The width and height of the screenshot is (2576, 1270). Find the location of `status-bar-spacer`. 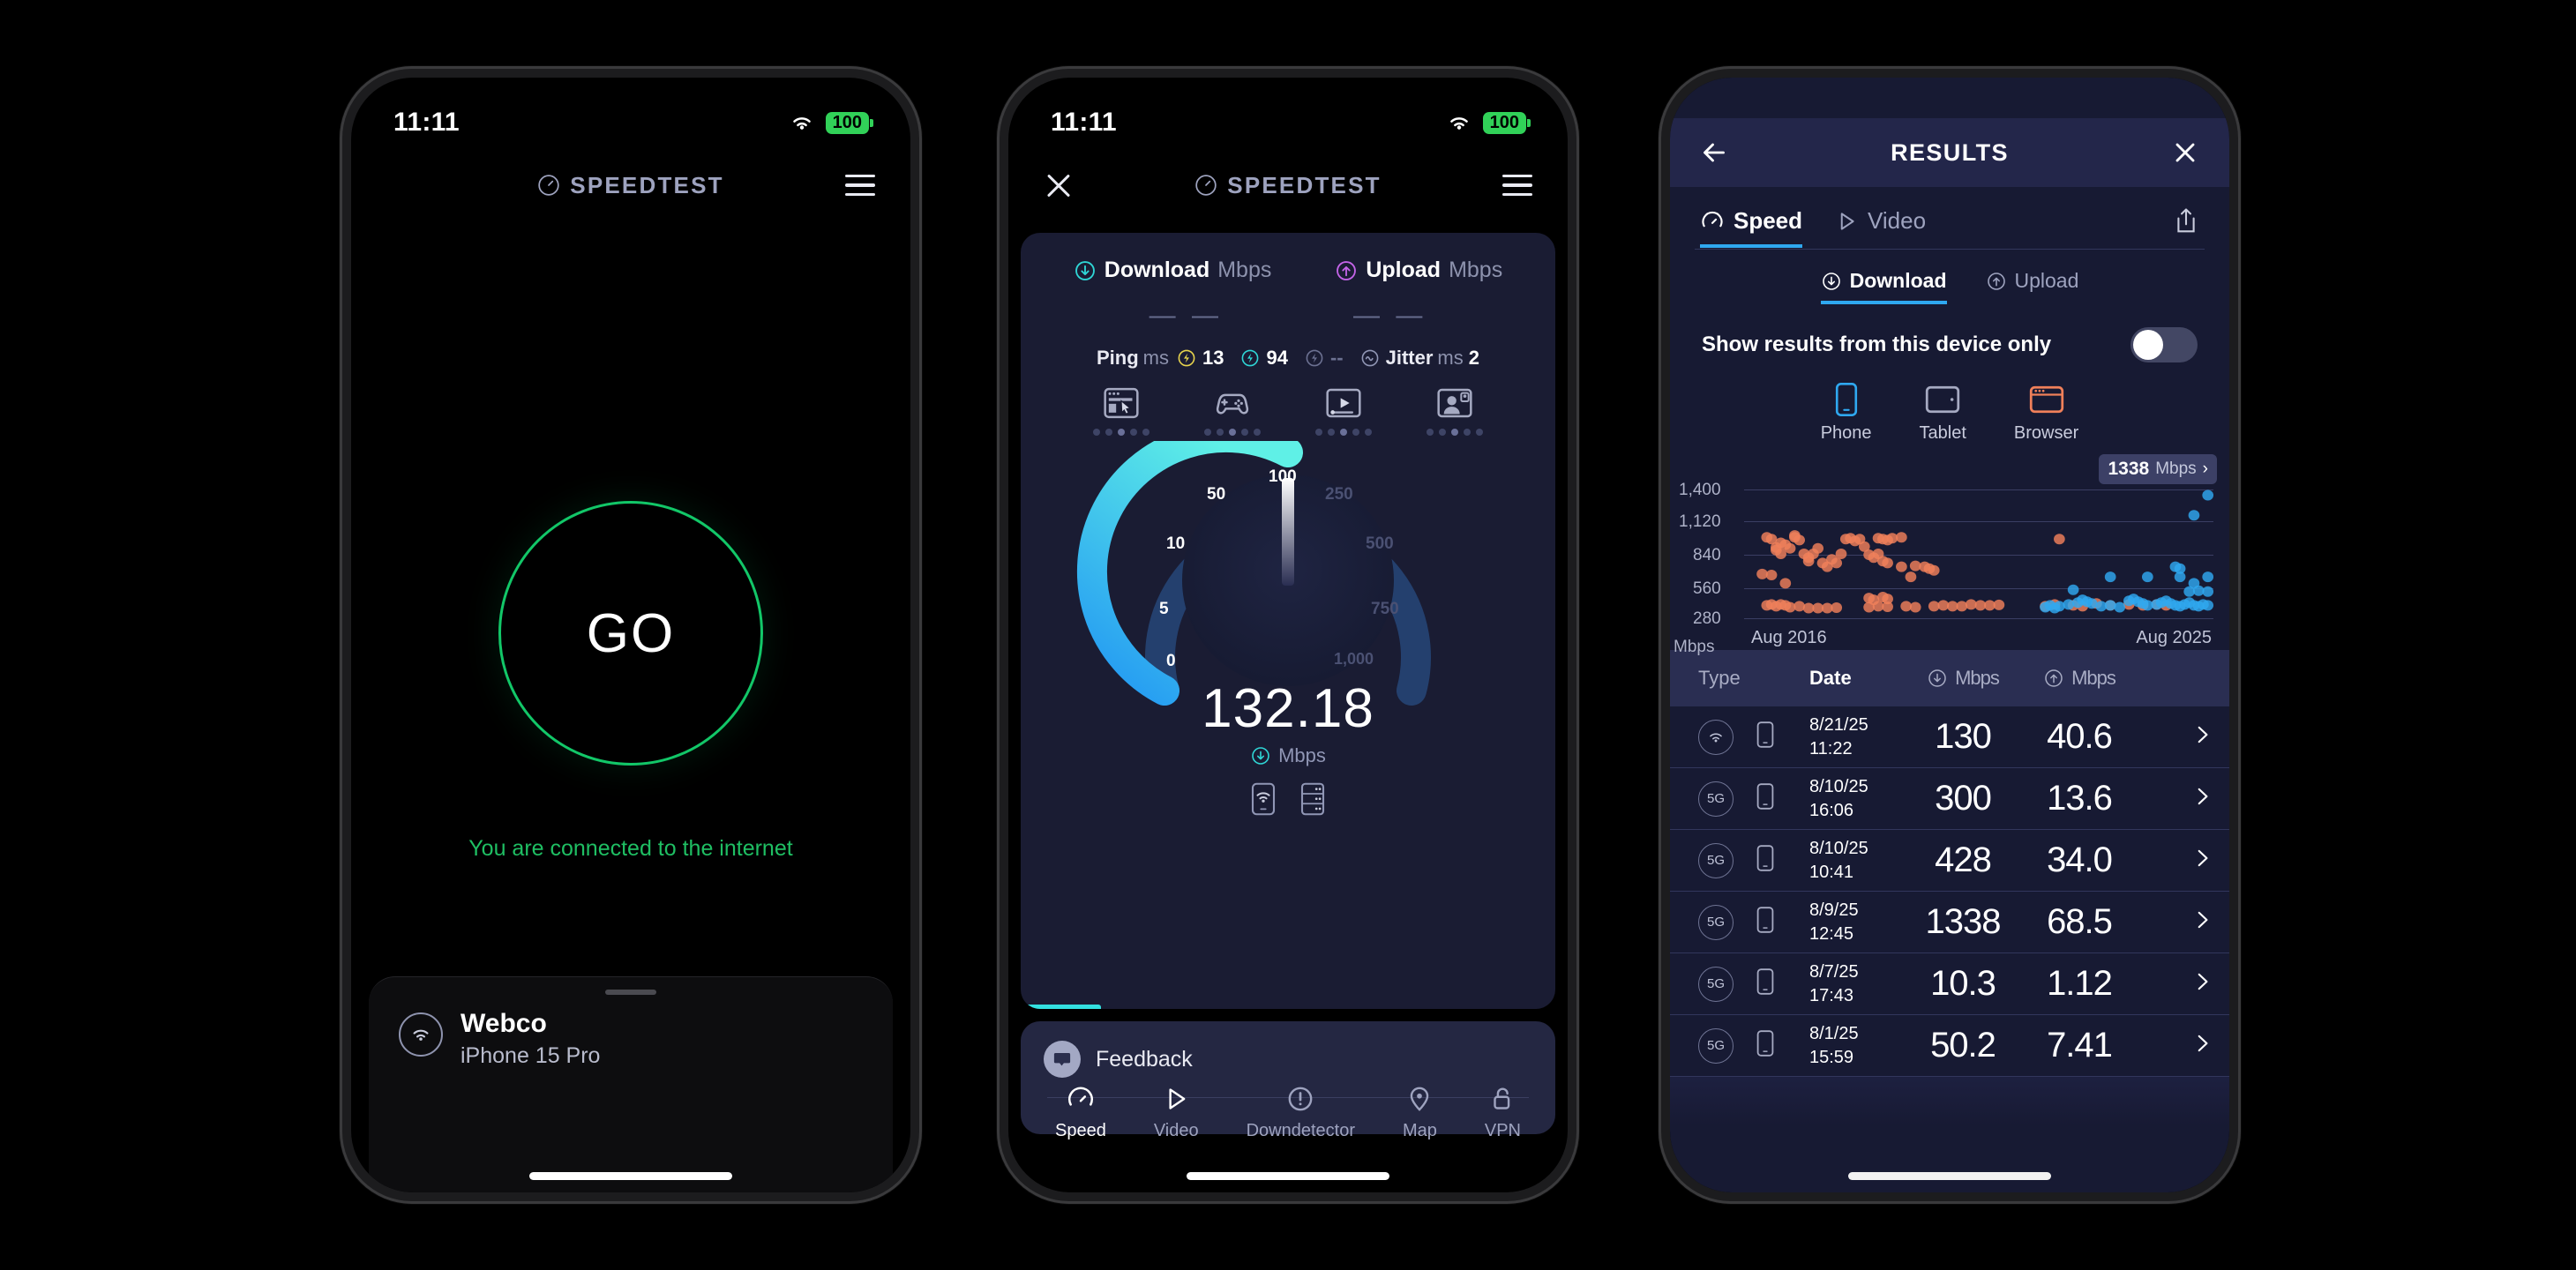

status-bar-spacer is located at coordinates (1950, 98).